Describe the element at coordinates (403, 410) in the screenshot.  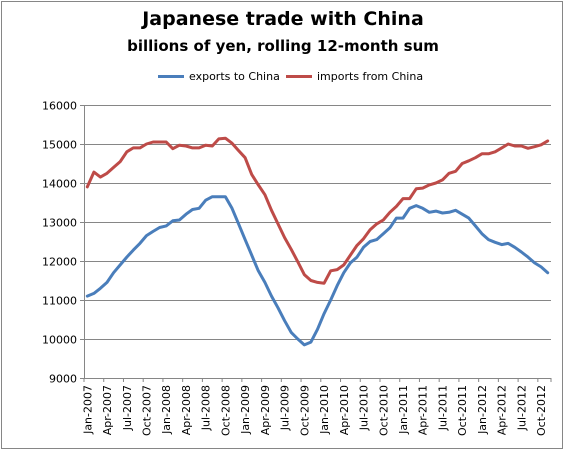
I see `x-tick-label-16: Jan-2011` at that location.